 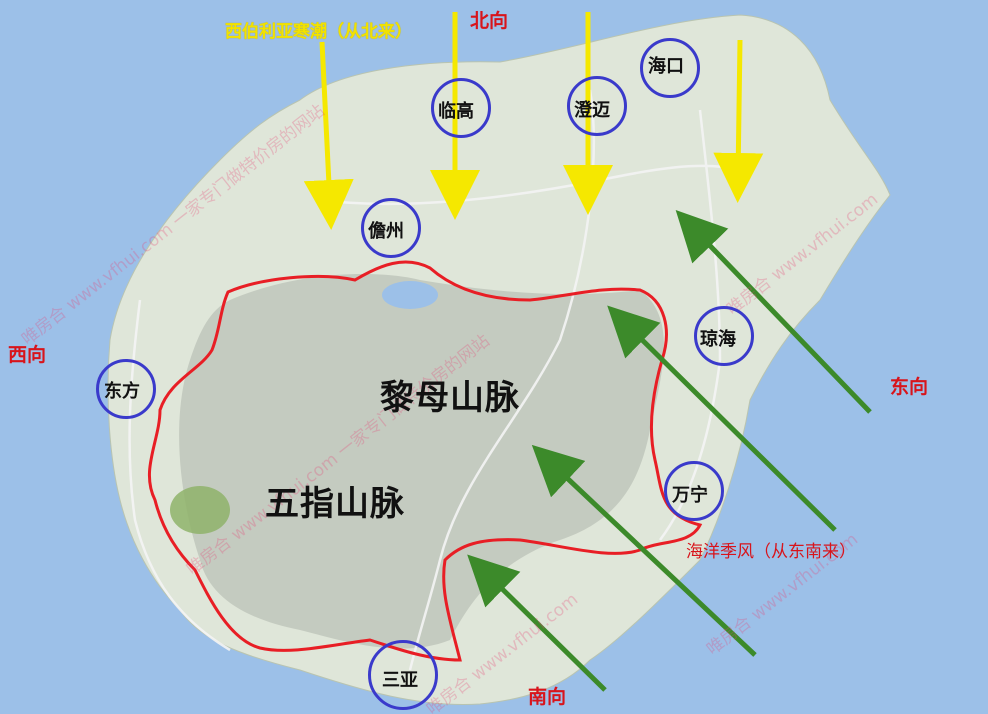 I want to click on city-circle-haikou, so click(x=670, y=68).